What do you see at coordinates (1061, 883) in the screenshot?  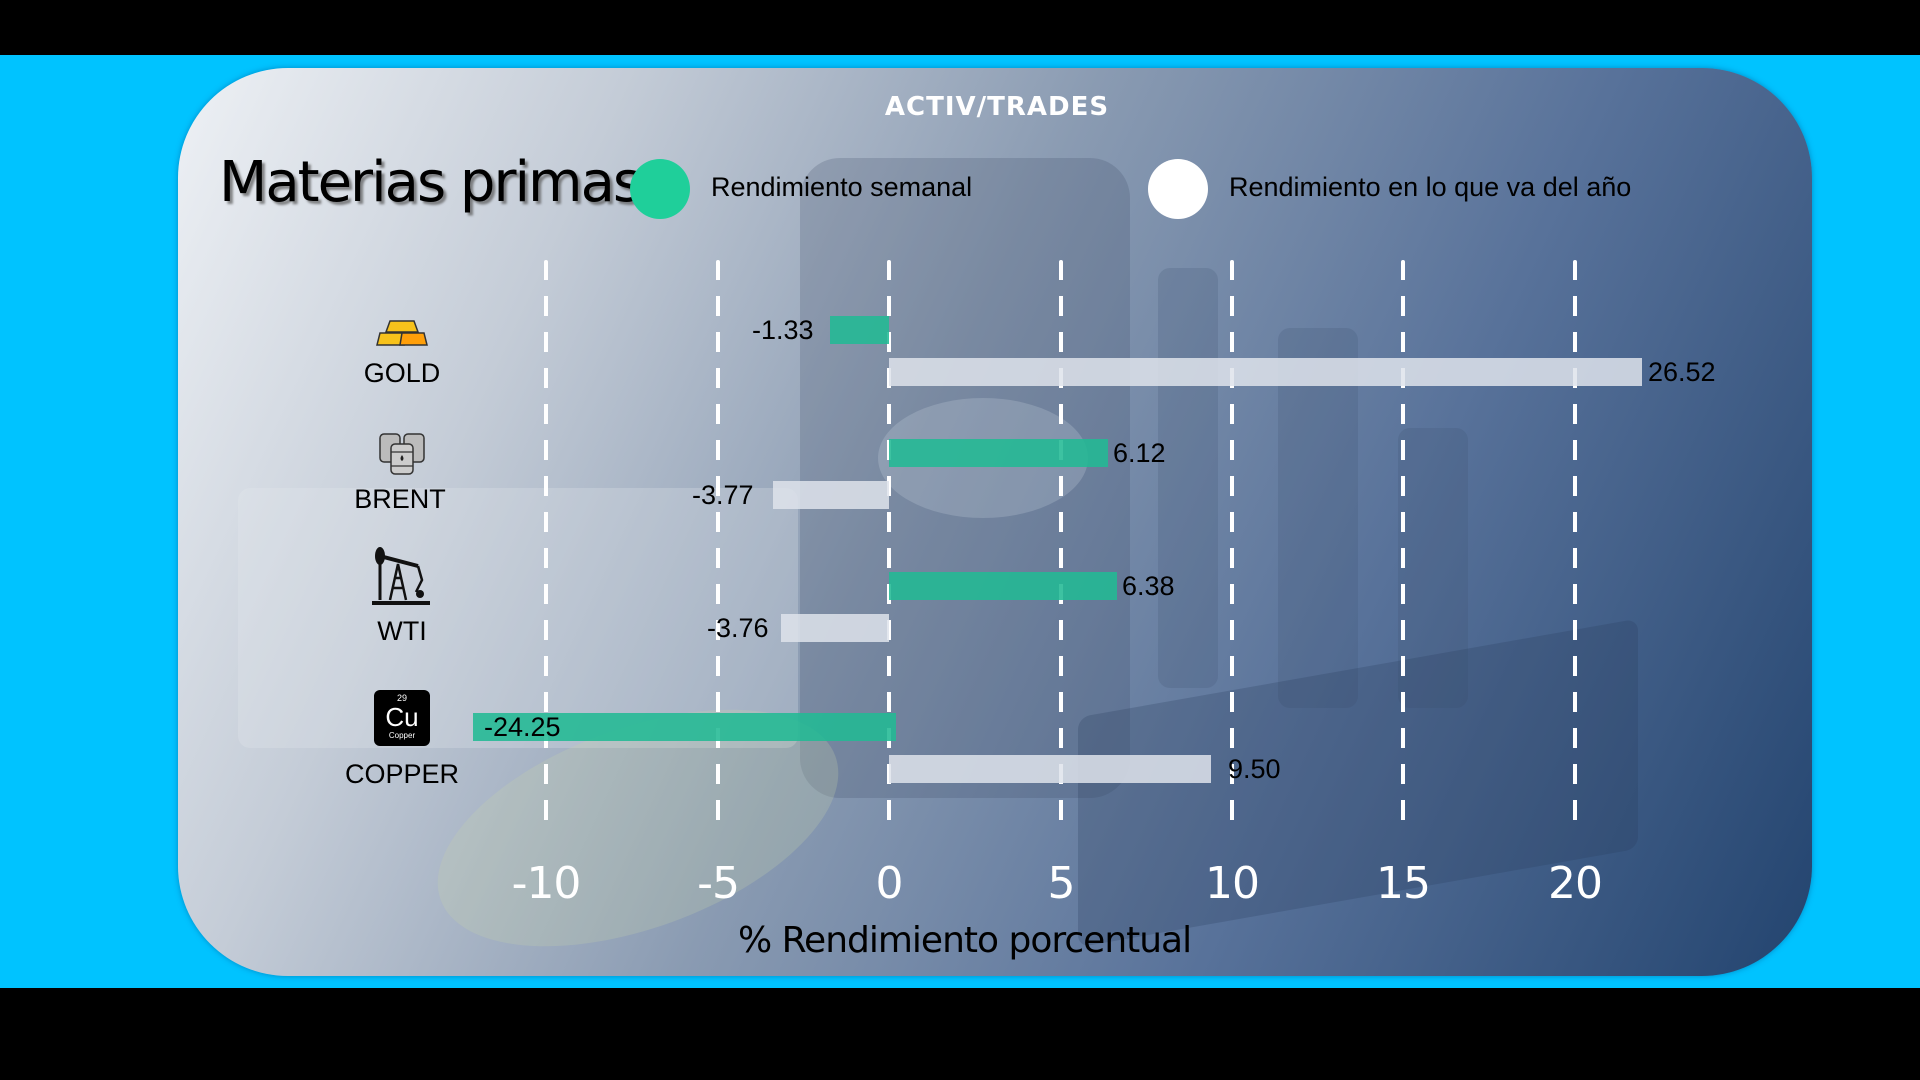 I see `tick-label: 5` at bounding box center [1061, 883].